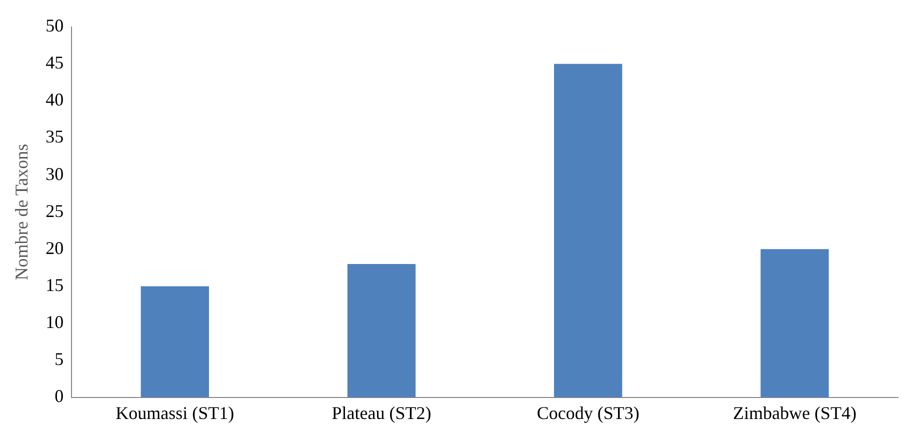  I want to click on y-tick-label: 40, so click(55, 100).